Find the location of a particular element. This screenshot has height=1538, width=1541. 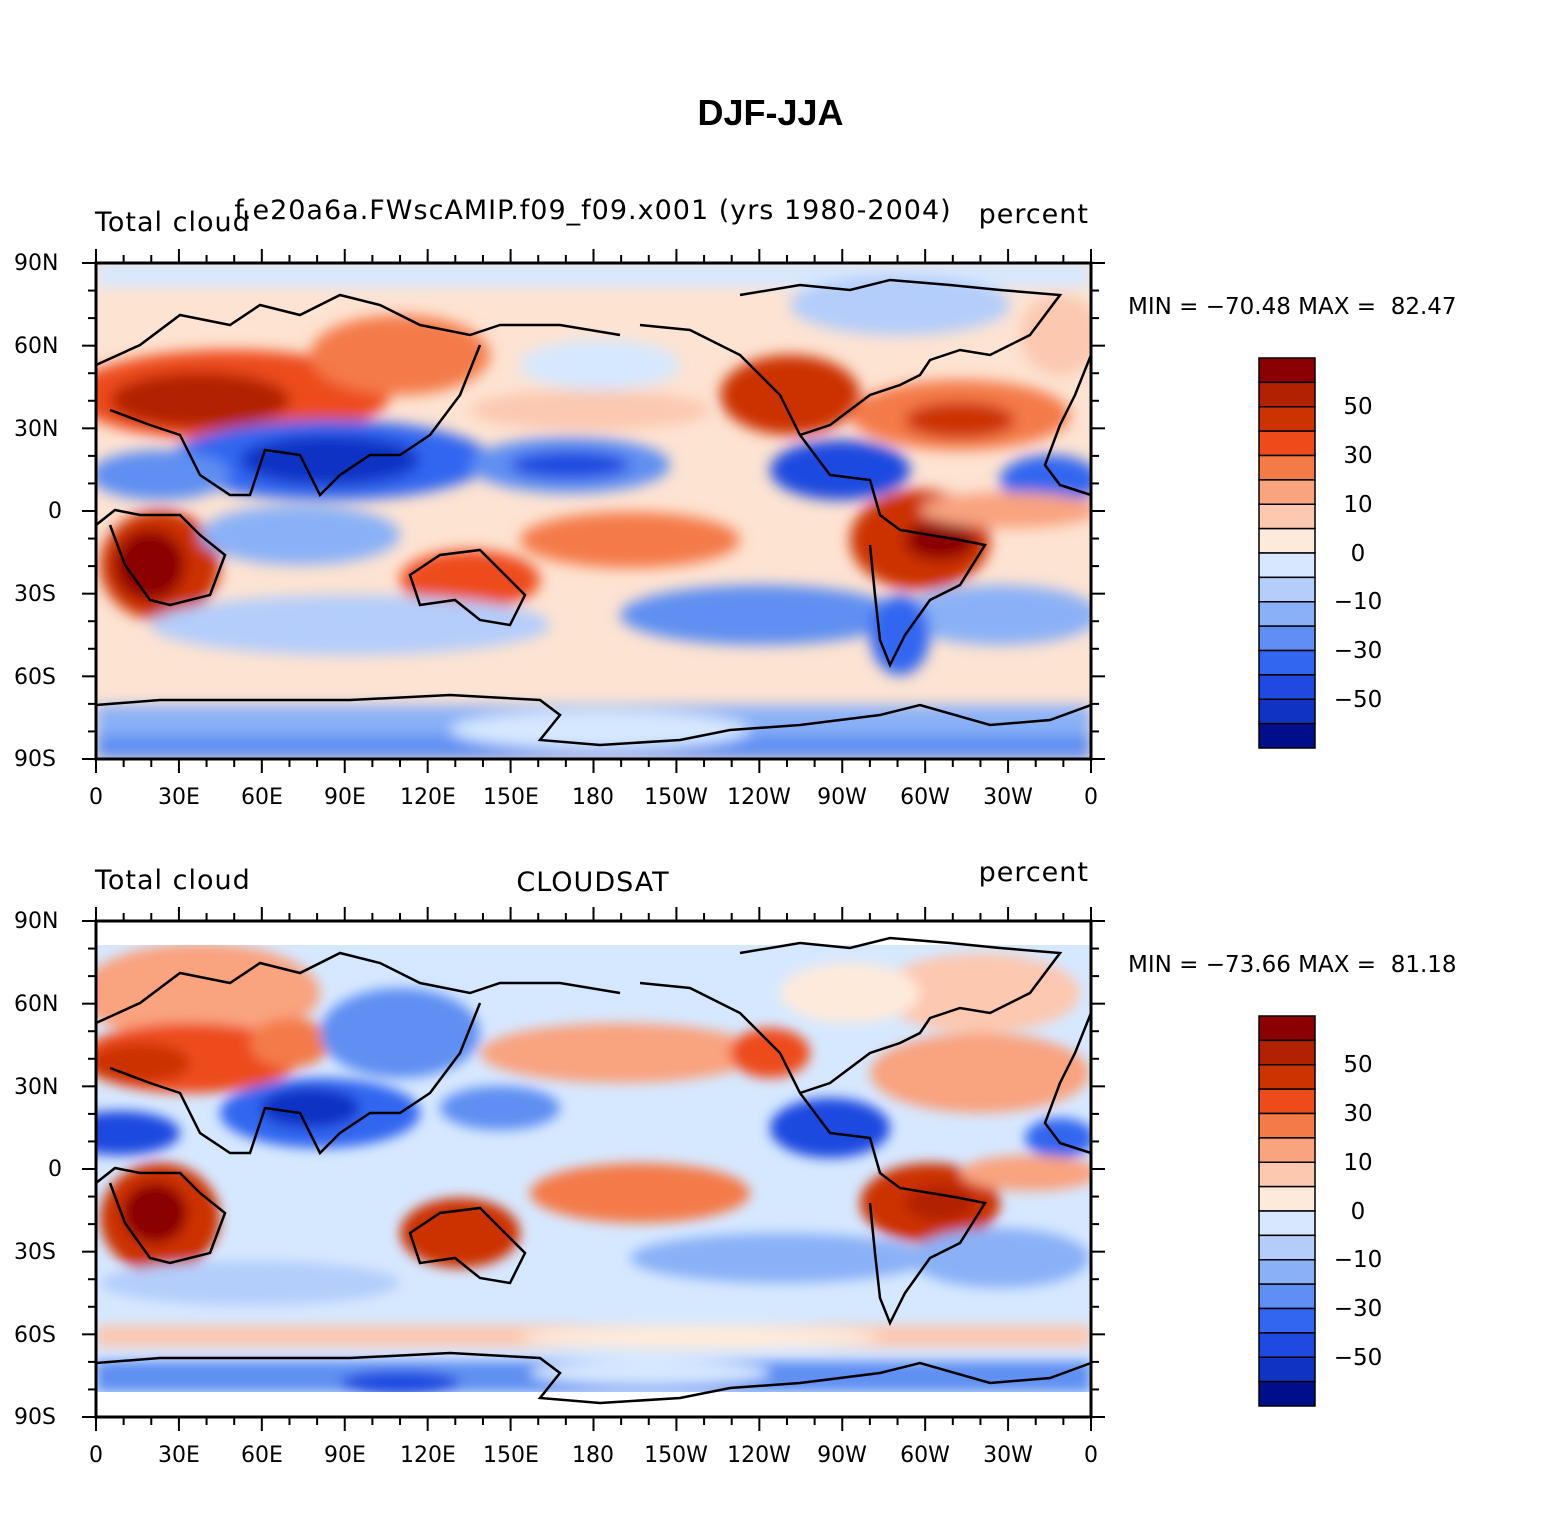

figure-title: DJF-JJA is located at coordinates (770, 112).